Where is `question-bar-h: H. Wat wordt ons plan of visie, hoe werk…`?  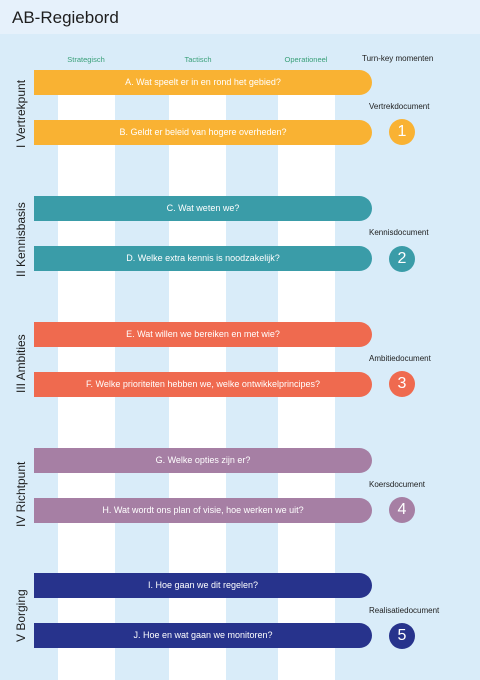
question-bar-h: H. Wat wordt ons plan of visie, hoe werk… is located at coordinates (203, 510).